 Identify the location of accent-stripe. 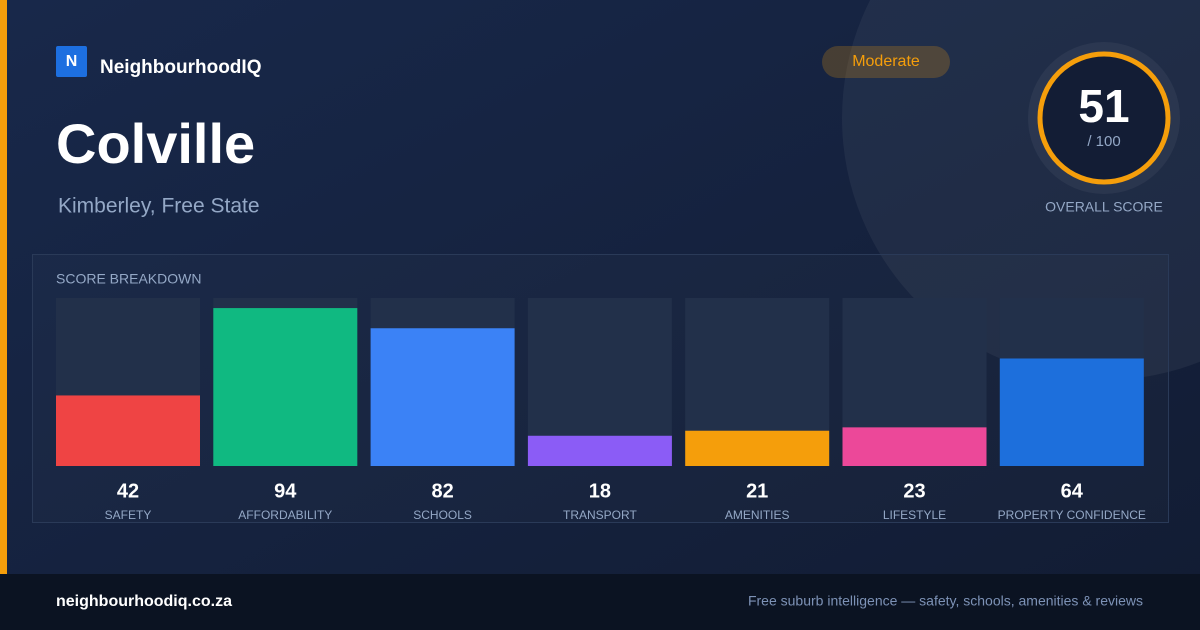
(3, 287).